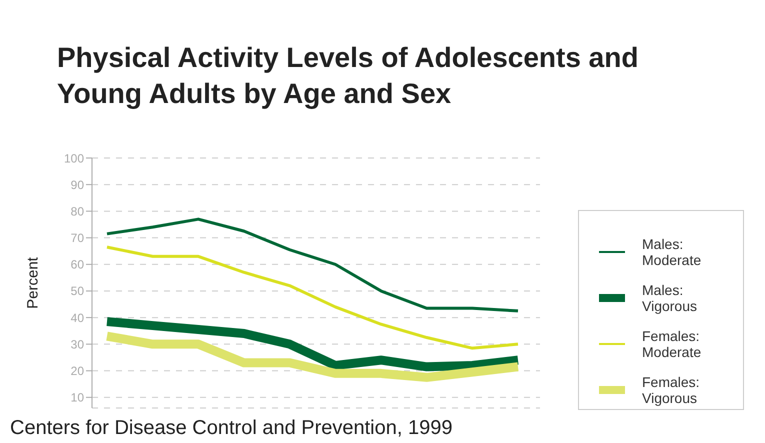  I want to click on y-tick-label: 90, so click(77, 185).